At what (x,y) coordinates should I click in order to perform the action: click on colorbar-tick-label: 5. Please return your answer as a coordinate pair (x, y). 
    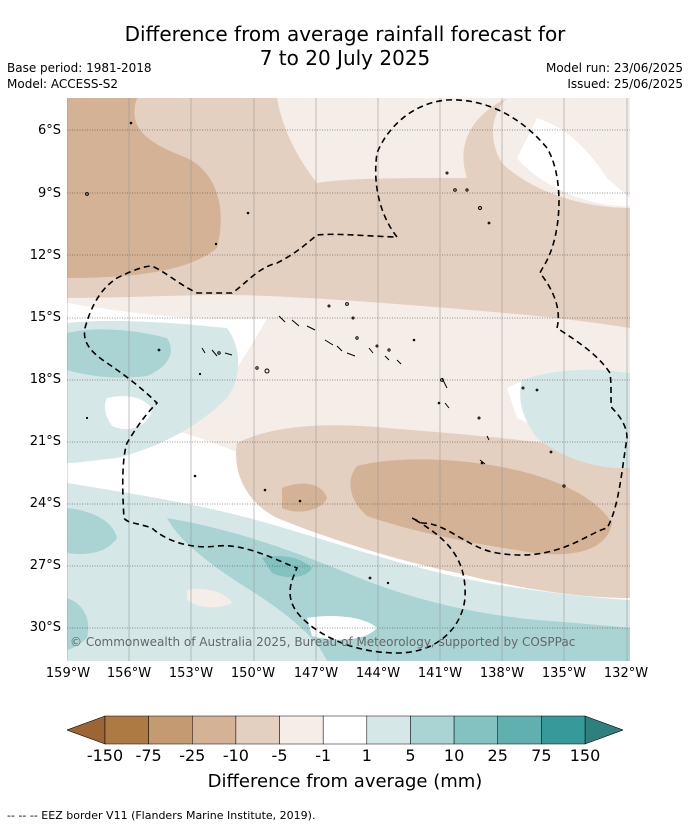
    Looking at the image, I should click on (410, 755).